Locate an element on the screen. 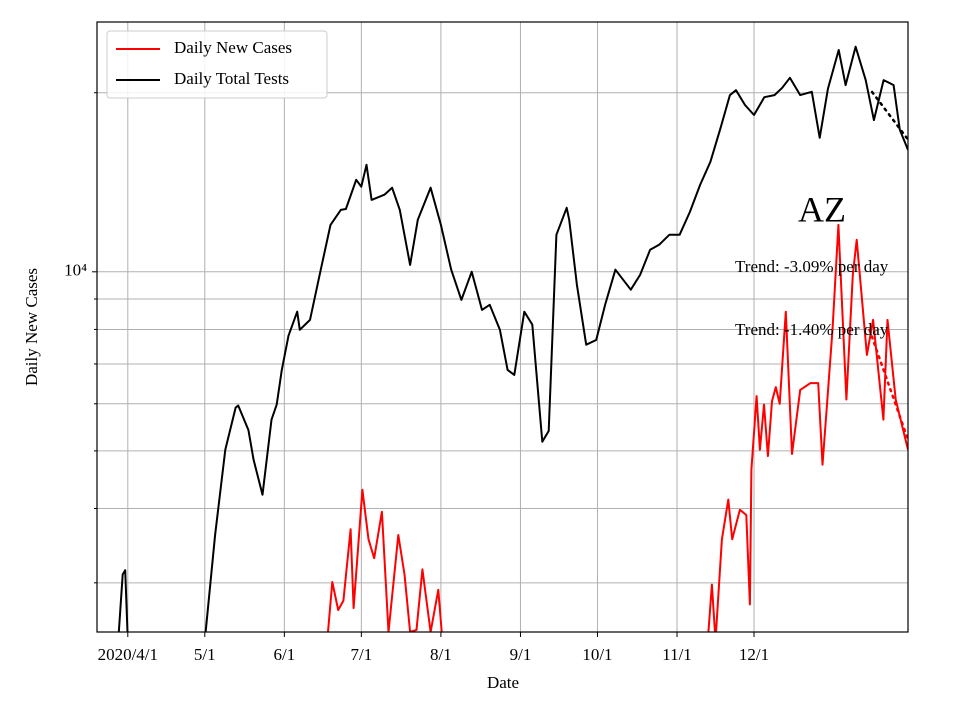 This screenshot has width=960, height=720. x-tick-label: 12/1 is located at coordinates (754, 654).